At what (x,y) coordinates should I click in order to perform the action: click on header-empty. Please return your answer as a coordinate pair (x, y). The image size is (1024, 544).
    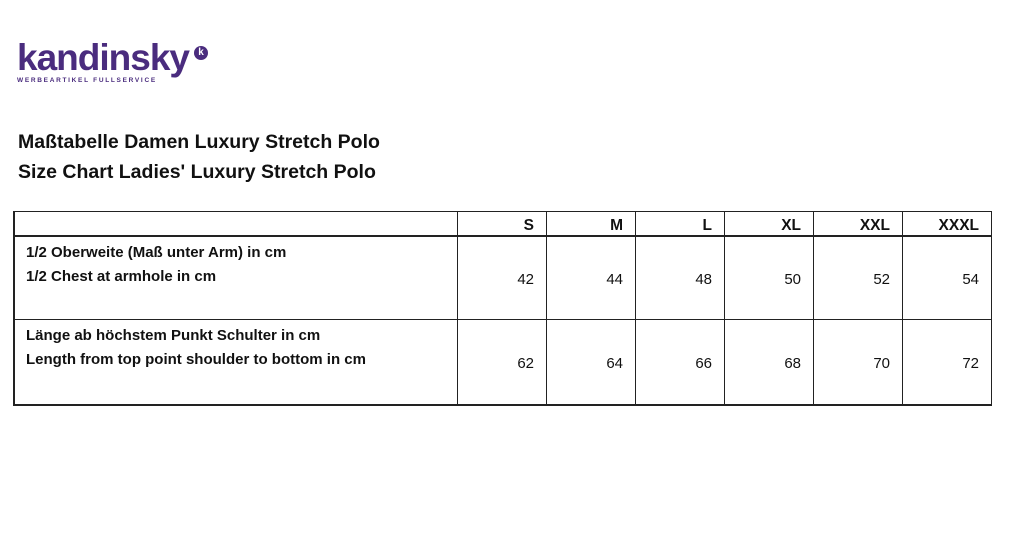
    Looking at the image, I should click on (235, 224).